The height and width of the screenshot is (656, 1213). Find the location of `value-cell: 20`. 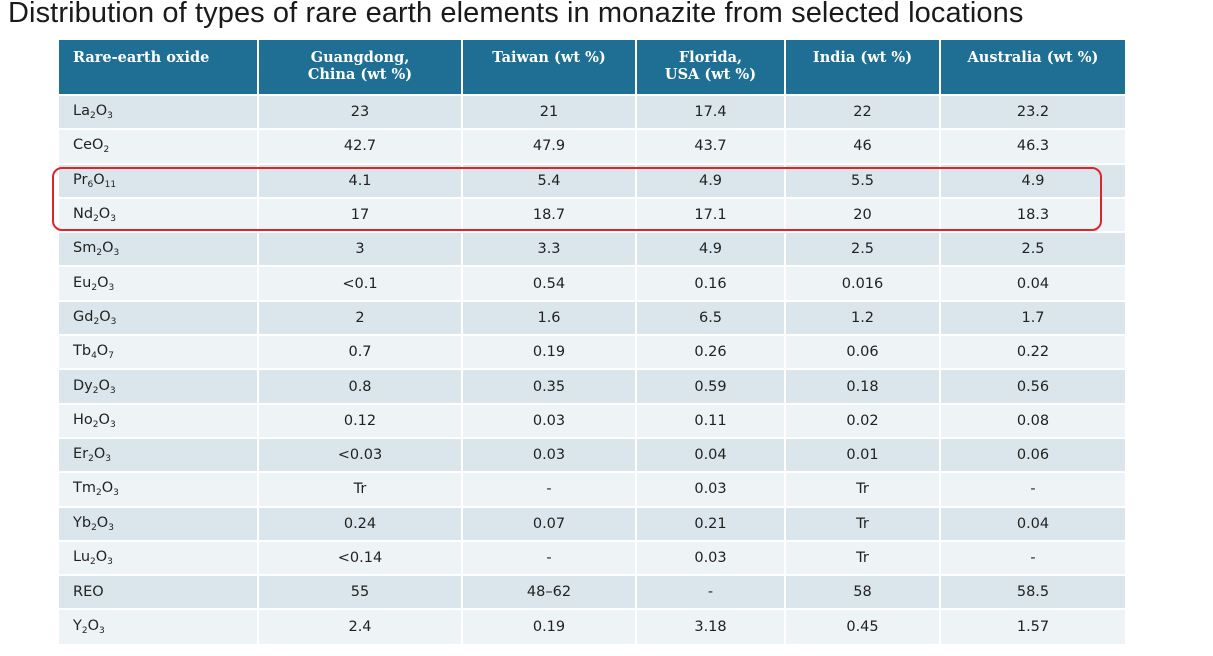

value-cell: 20 is located at coordinates (863, 214).